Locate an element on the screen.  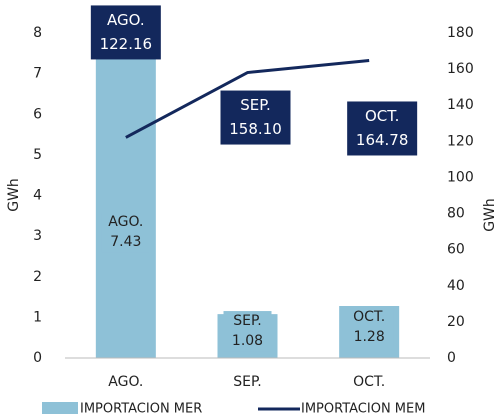
y-tick-label: 6 is located at coordinates (37, 114).